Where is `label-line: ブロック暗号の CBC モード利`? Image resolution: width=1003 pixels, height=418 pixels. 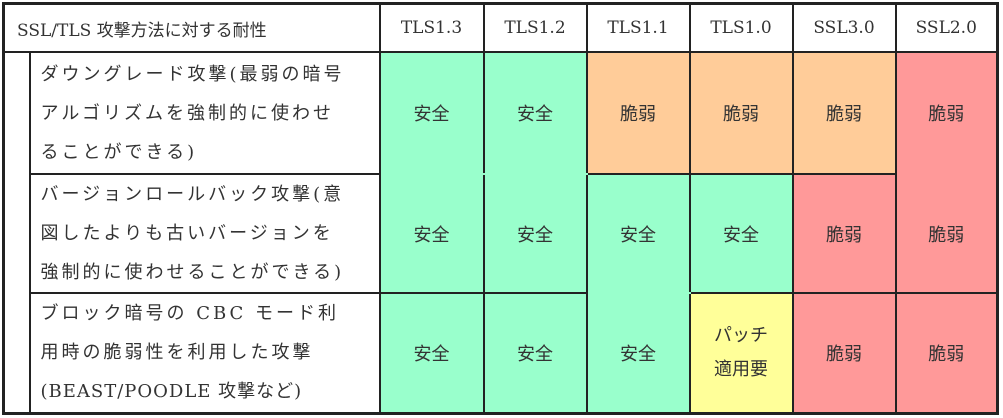 label-line: ブロック暗号の CBC モード利 is located at coordinates (190, 314).